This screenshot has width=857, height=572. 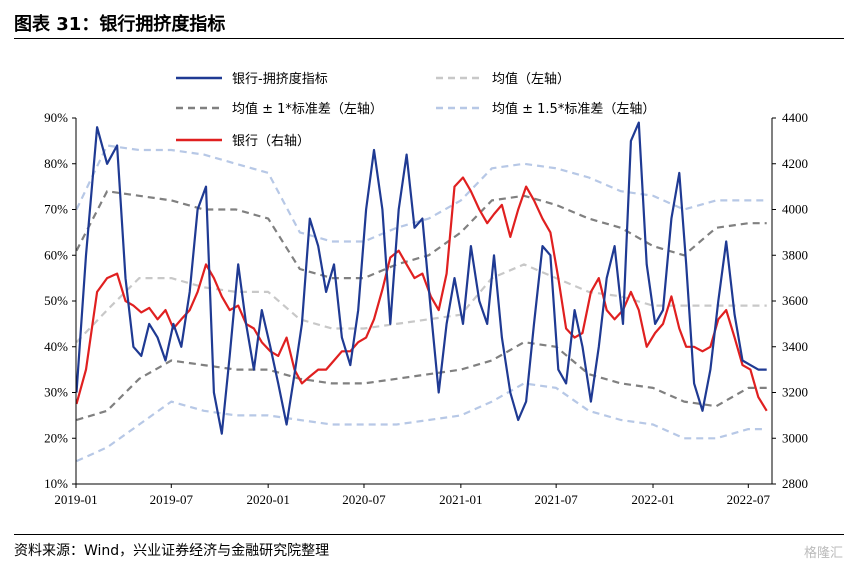 What do you see at coordinates (421, 381) in the screenshot?
I see `series-line-2-lower` at bounding box center [421, 381].